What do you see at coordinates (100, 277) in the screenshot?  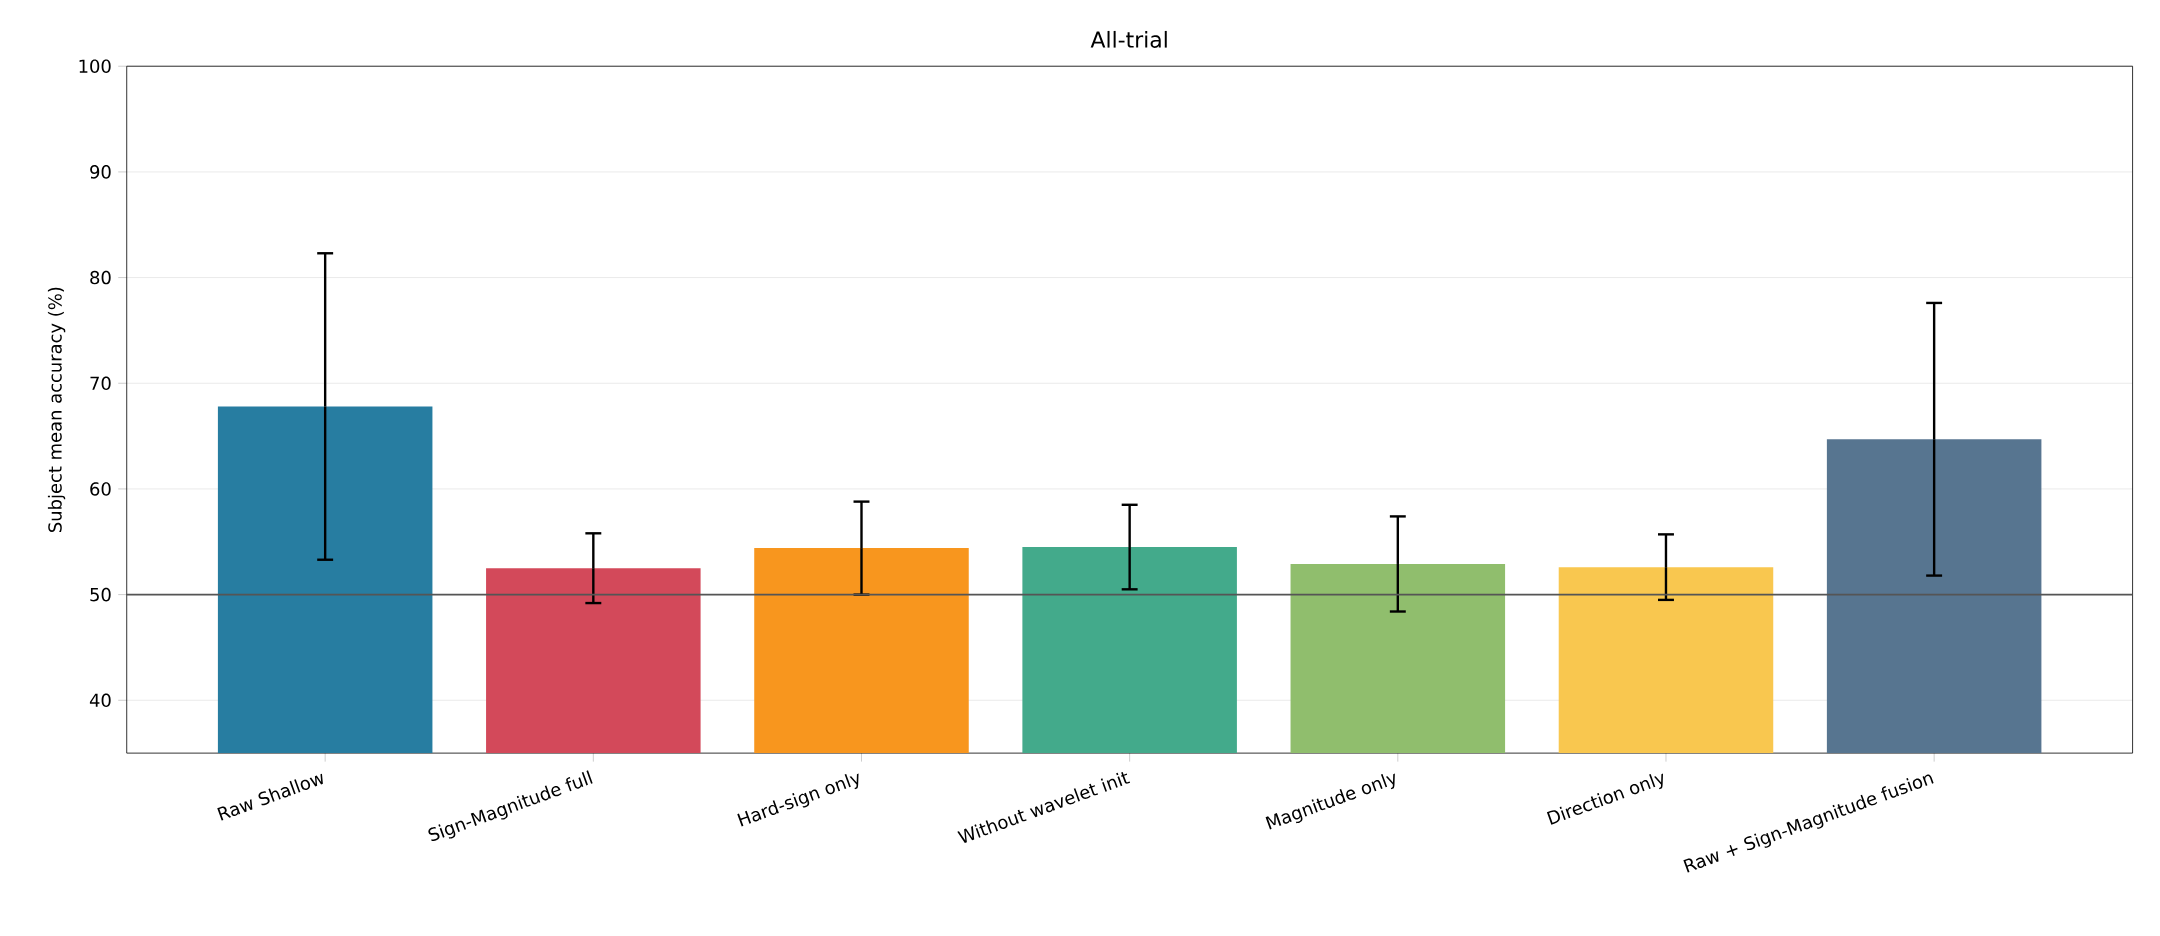 I see `y-tick-label: 80` at bounding box center [100, 277].